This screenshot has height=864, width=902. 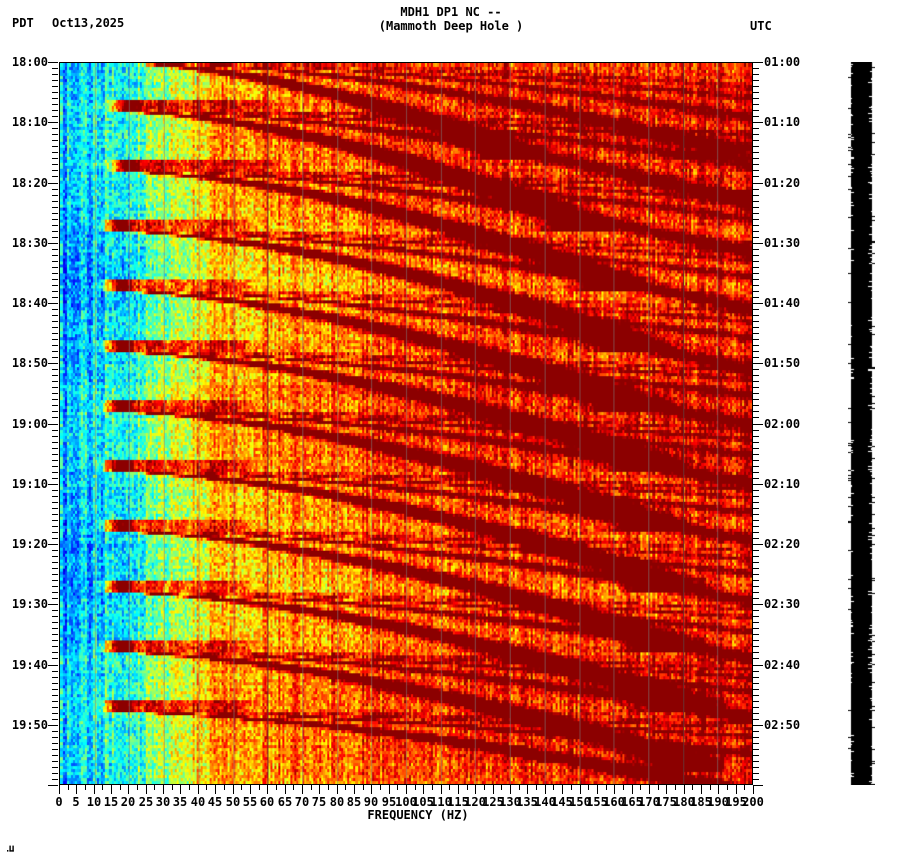 I want to click on time-tick-label-utc: 01:50, so click(x=782, y=363).